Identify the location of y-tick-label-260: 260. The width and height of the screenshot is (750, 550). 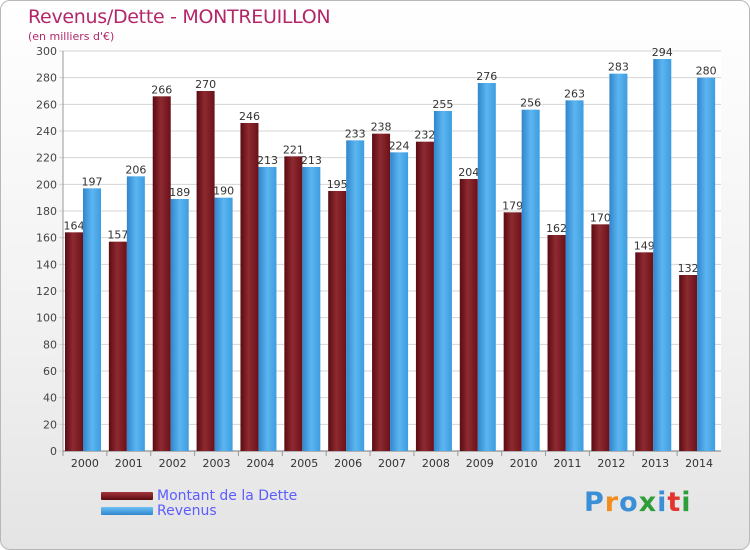
(46, 104).